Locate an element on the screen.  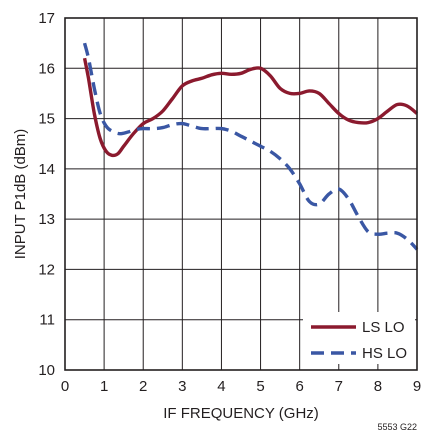
x-tick-label-9: 9 is located at coordinates (417, 386).